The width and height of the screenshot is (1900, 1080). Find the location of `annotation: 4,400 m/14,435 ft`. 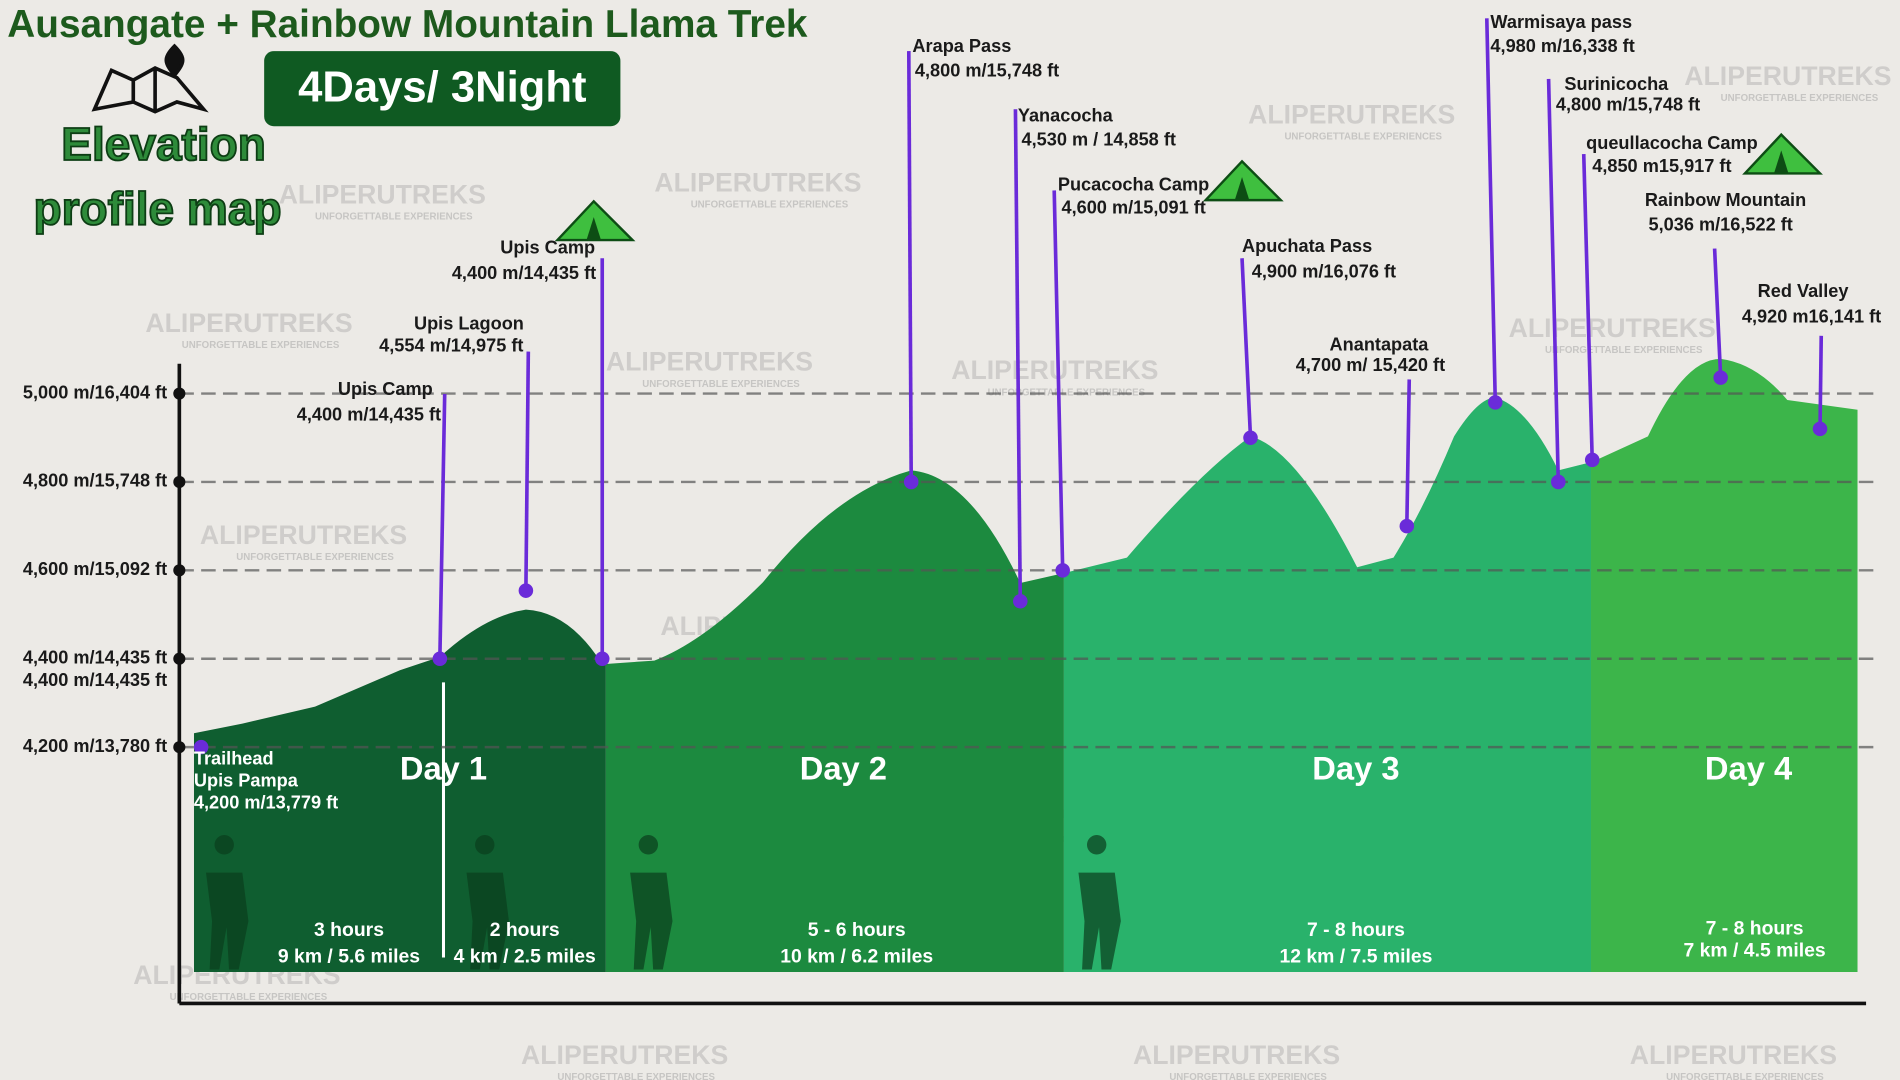

annotation: 4,400 m/14,435 ft is located at coordinates (95, 680).